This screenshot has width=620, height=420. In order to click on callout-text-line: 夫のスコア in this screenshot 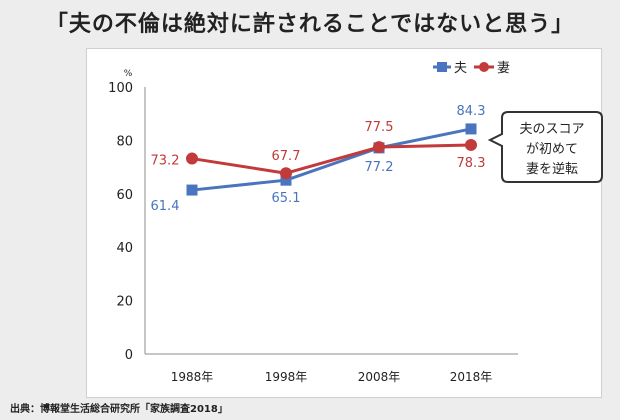, I will do `click(551, 129)`.